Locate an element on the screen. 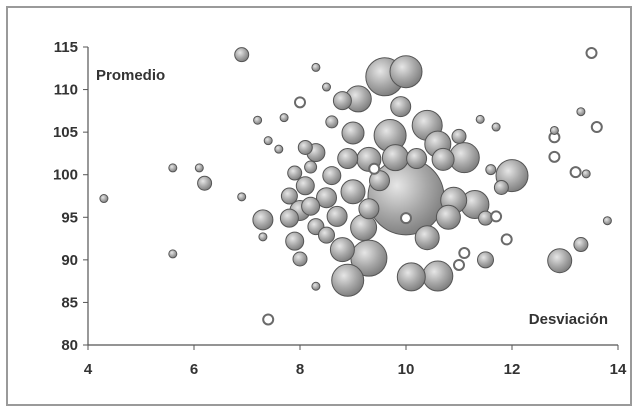 The height and width of the screenshot is (410, 640). x-tick-label: 10 is located at coordinates (406, 369).